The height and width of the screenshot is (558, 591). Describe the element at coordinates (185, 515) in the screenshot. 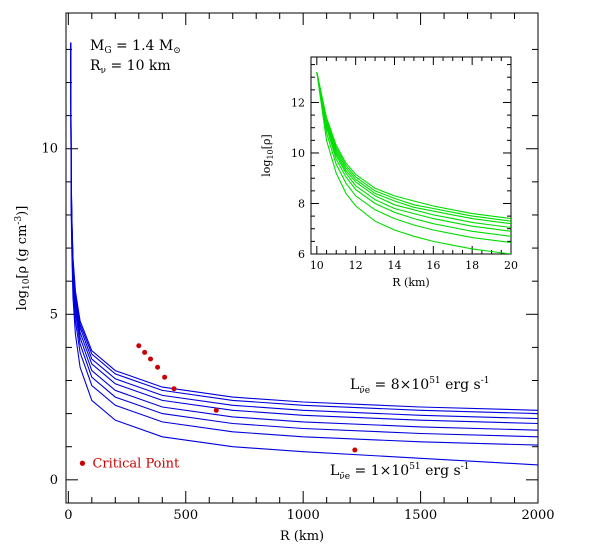

I see `x-tick-label: 500` at that location.